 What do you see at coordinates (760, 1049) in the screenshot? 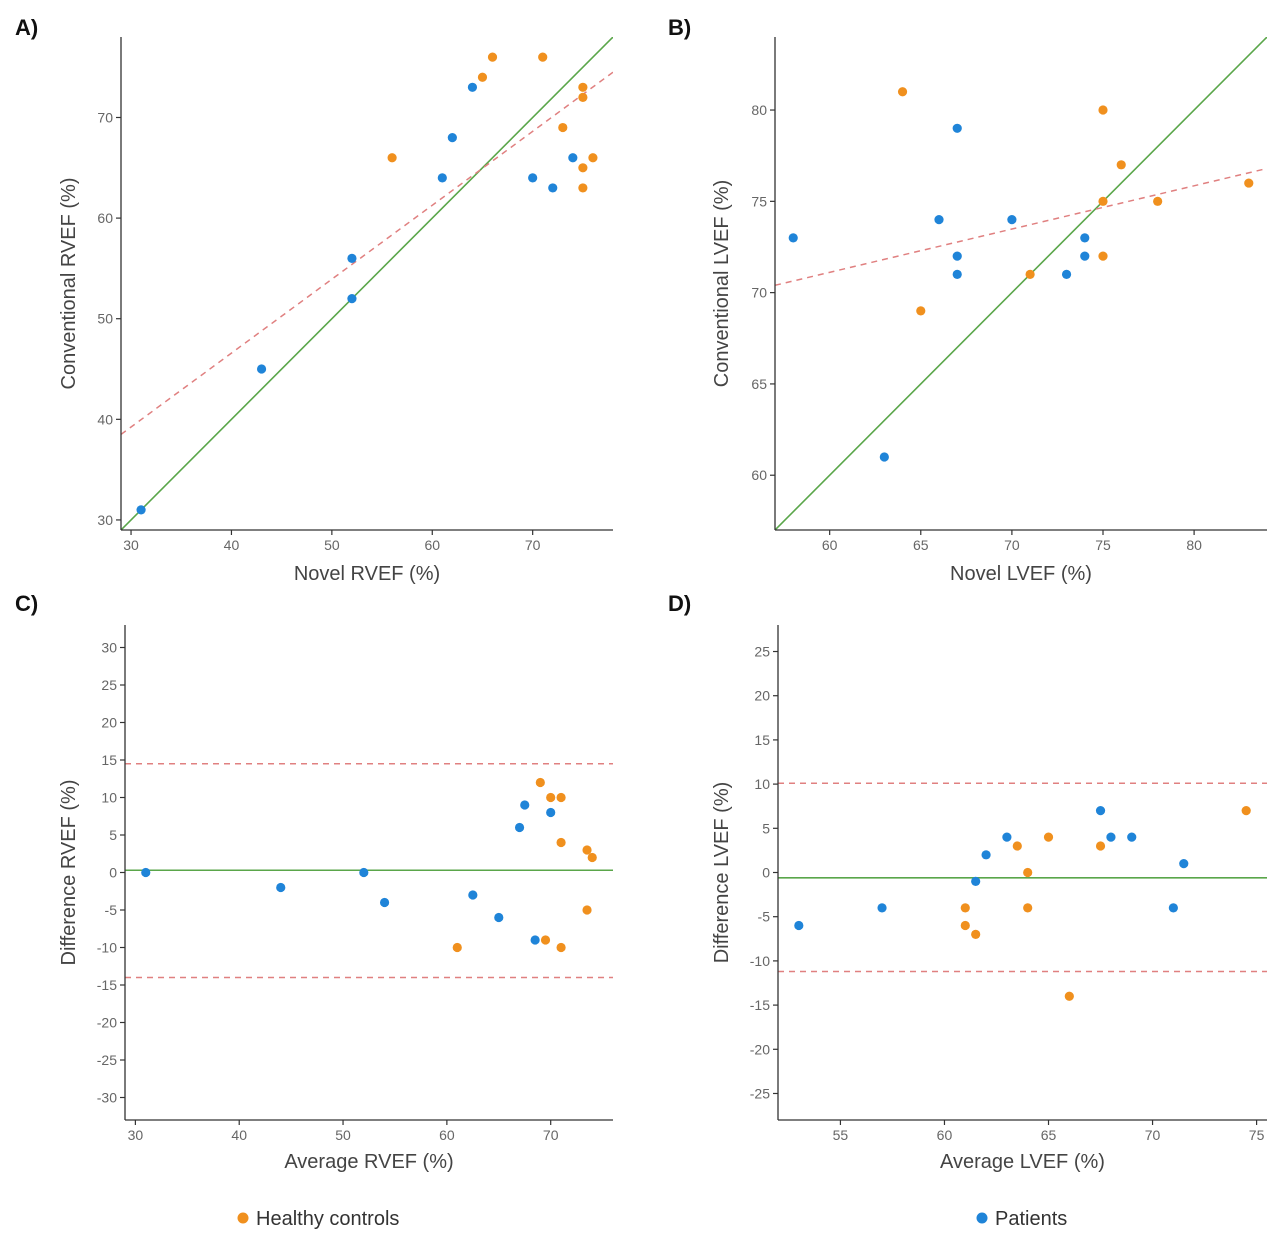
I see `y-tick-label: -20` at bounding box center [760, 1049].